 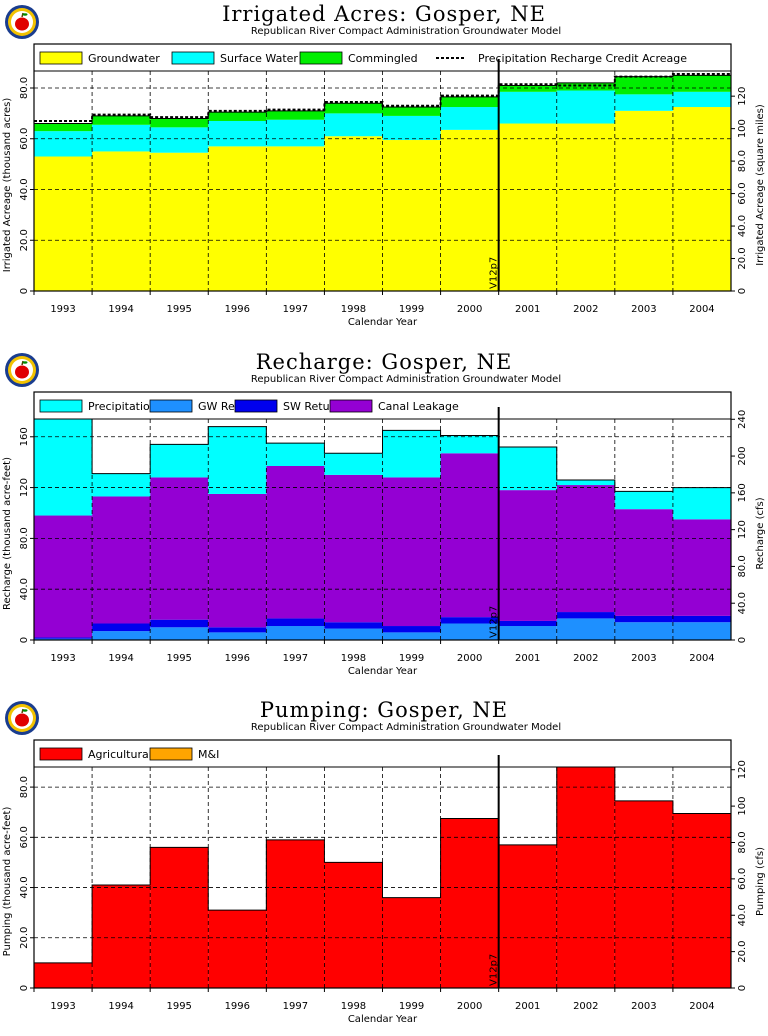 I want to click on bar-gw-returns-2002, so click(x=585, y=629).